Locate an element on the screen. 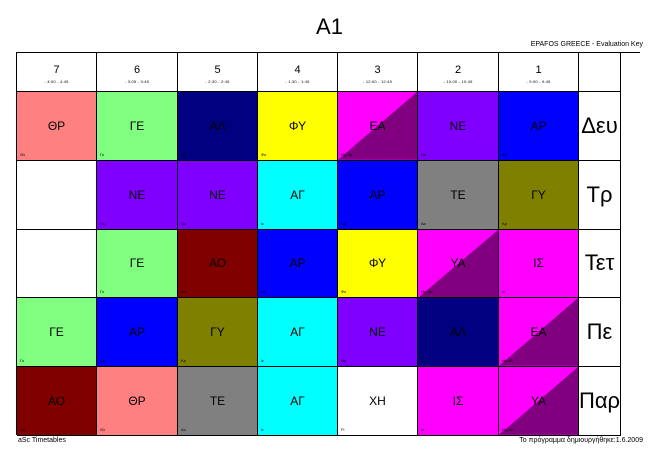  period-number: 2 is located at coordinates (458, 70).